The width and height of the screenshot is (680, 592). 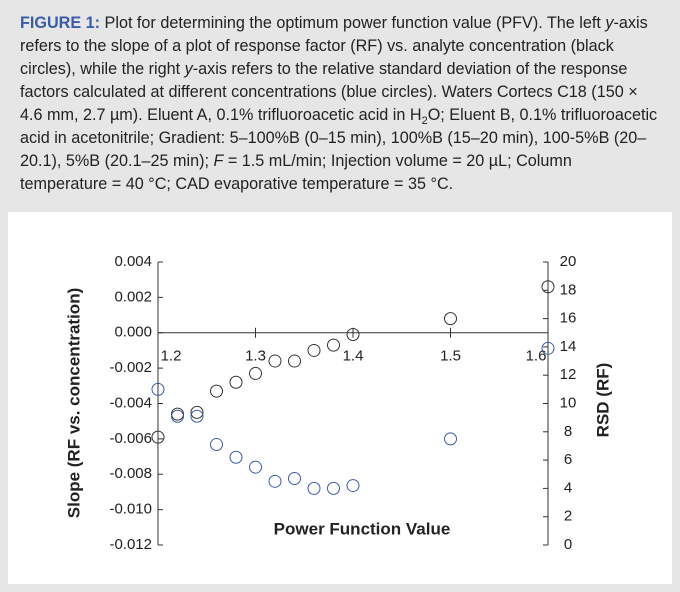 What do you see at coordinates (536, 356) in the screenshot?
I see `x-tick-label: 1.6` at bounding box center [536, 356].